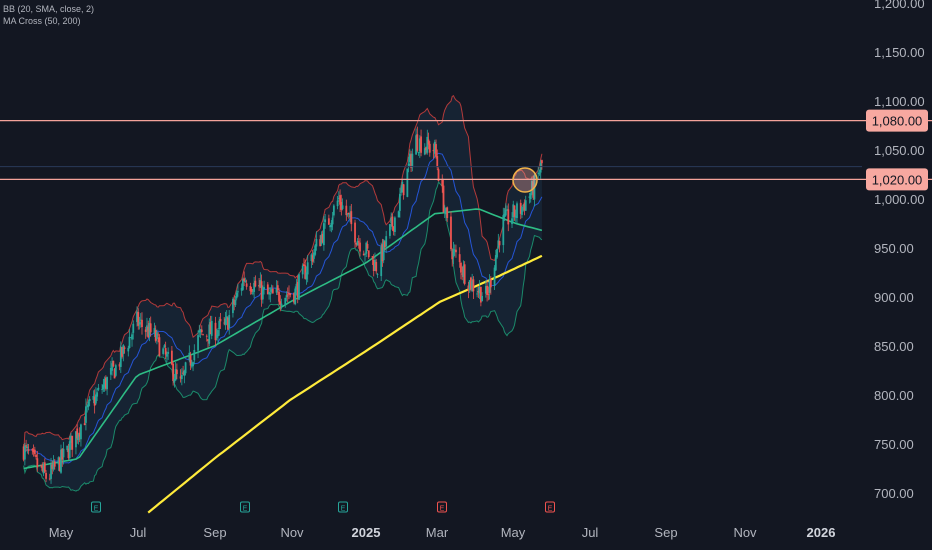 This screenshot has height=550, width=932. I want to click on time-axis-tick: Sep, so click(214, 532).